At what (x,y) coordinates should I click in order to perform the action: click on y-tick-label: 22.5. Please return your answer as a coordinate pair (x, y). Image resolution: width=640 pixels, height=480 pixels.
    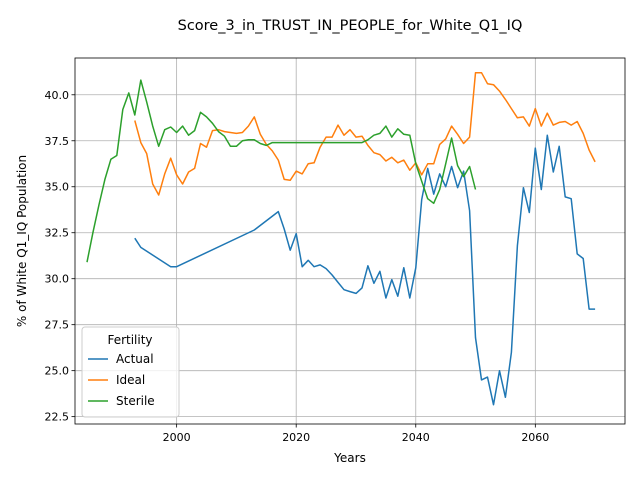
    Looking at the image, I should click on (57, 417).